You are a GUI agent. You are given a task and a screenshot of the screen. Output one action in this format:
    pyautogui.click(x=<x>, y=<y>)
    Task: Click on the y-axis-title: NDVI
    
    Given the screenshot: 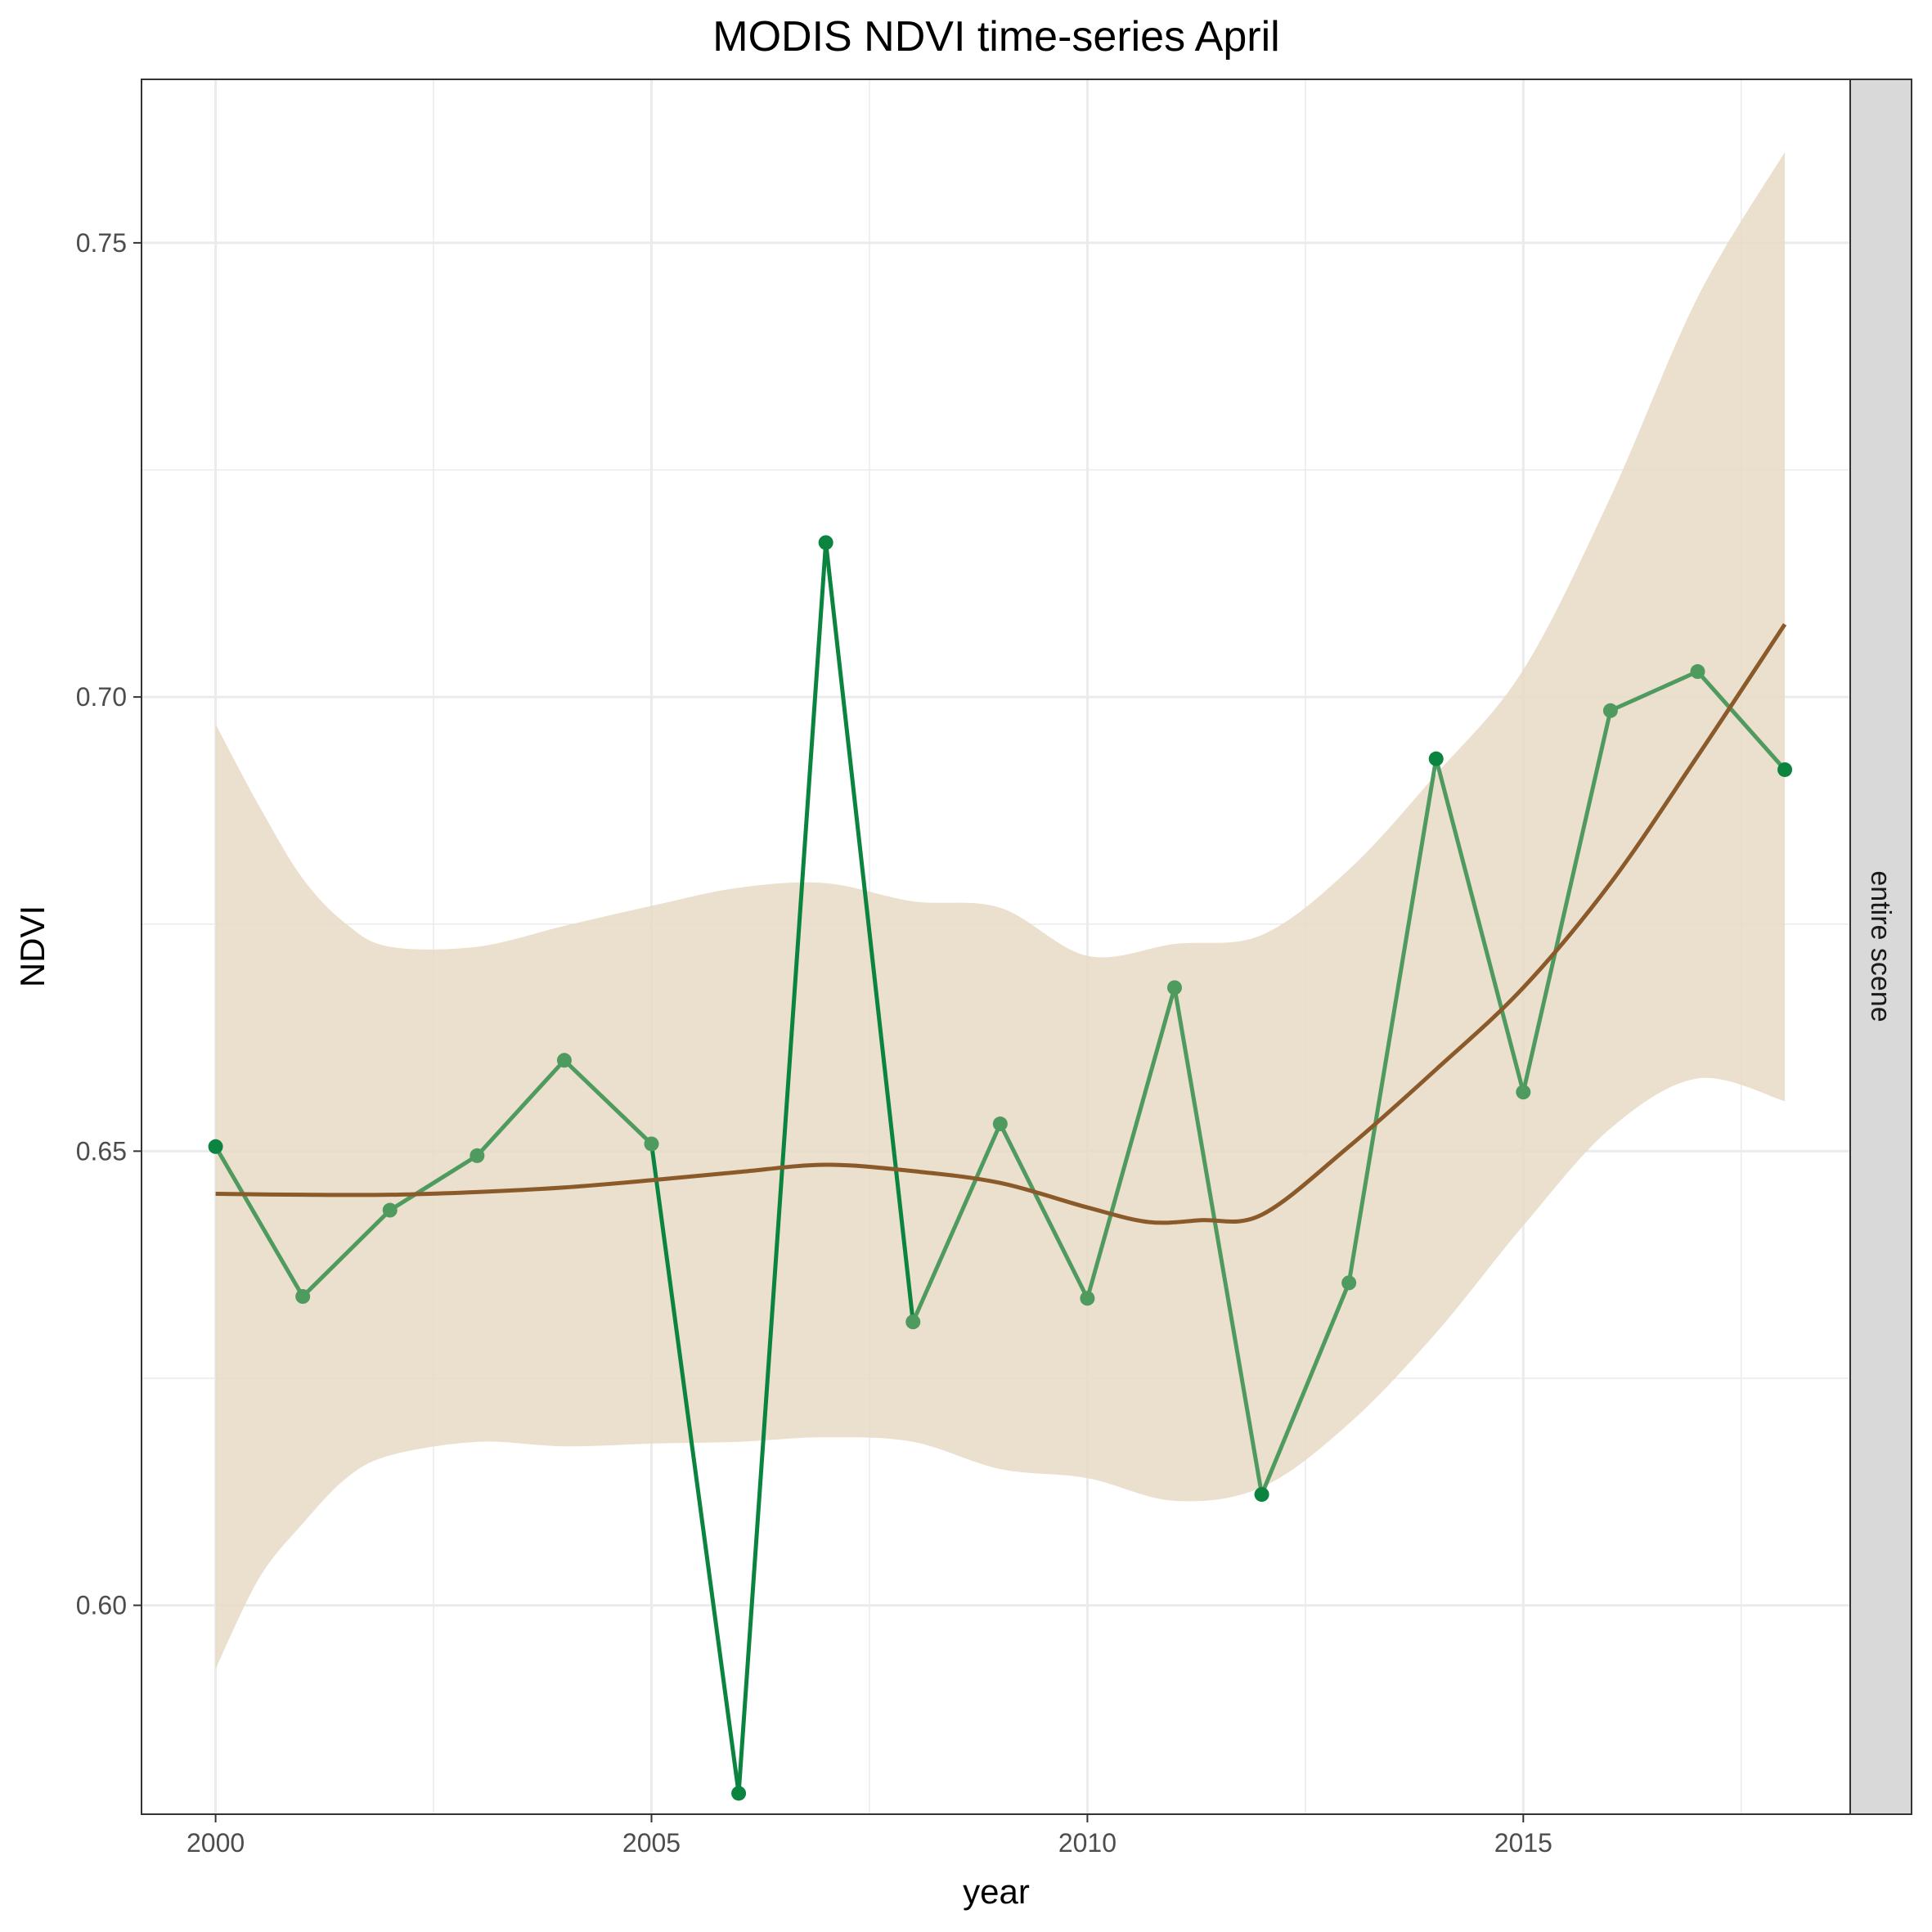 What is the action you would take?
    pyautogui.click(x=33, y=946)
    